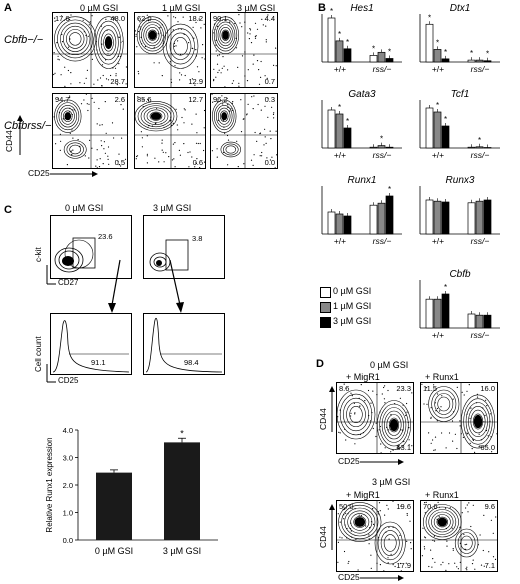 The image size is (520, 584). What do you see at coordinates (191, 362) in the screenshot?
I see `c-hist-value-1: 98.4` at bounding box center [191, 362].